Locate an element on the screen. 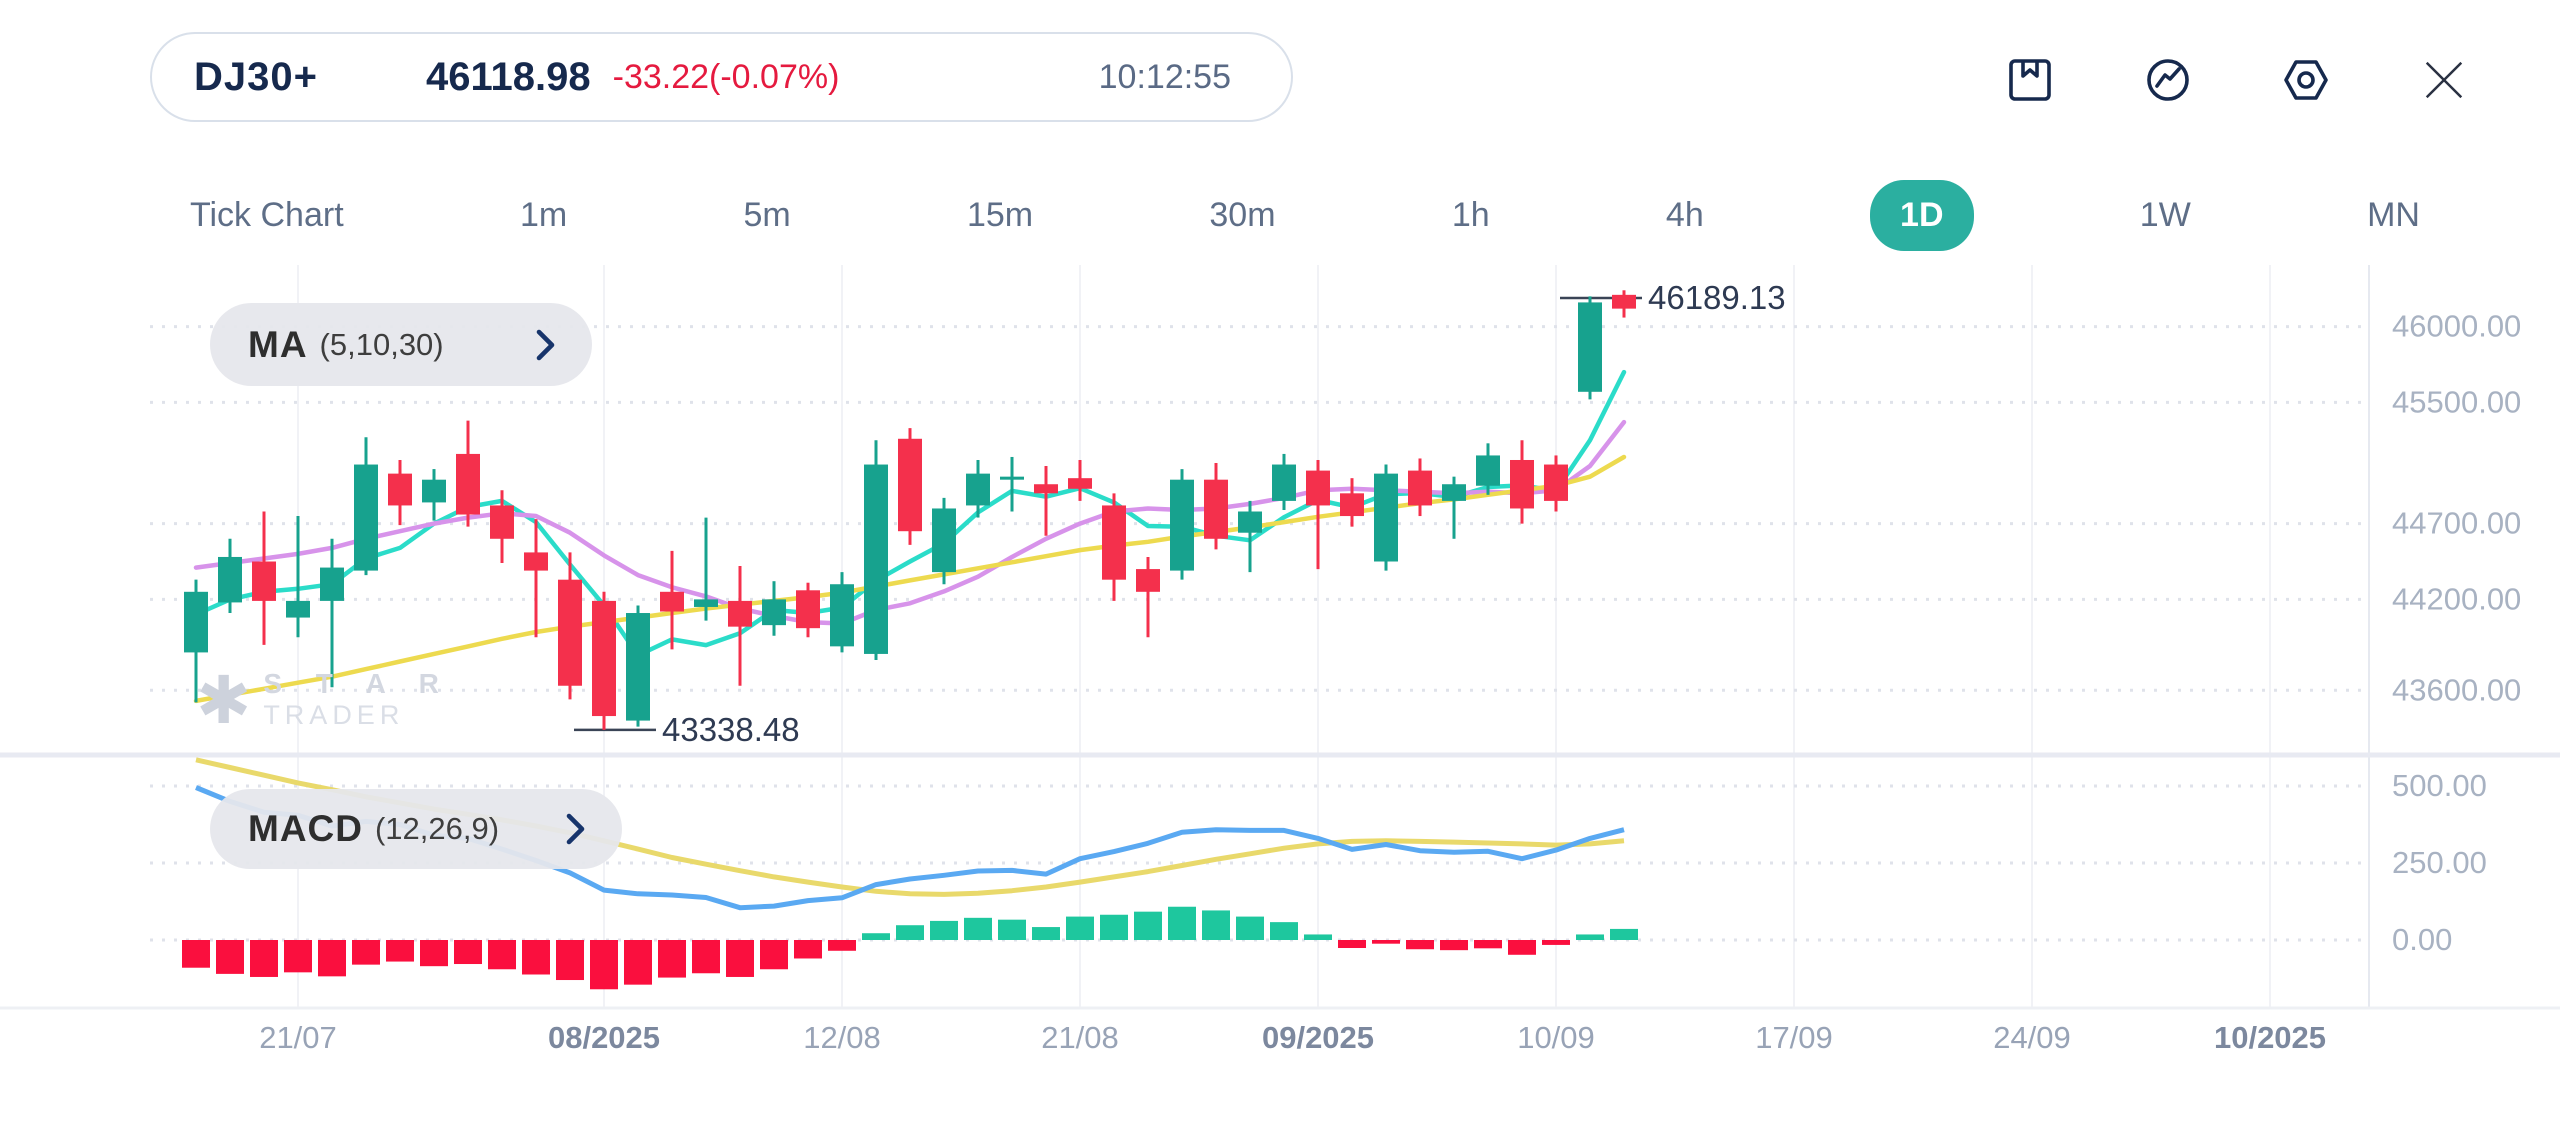 This screenshot has height=1136, width=2560. price-axis-label: 44200.00 is located at coordinates (2456, 598).